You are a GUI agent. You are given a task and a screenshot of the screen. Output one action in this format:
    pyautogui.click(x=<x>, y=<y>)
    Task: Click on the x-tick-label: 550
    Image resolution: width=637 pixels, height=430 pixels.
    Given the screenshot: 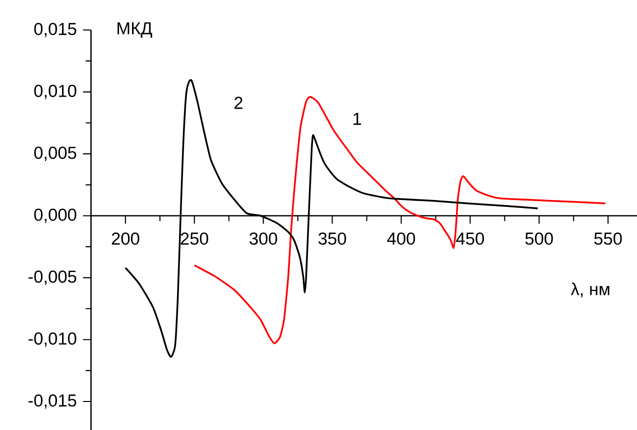 What is the action you would take?
    pyautogui.click(x=608, y=238)
    